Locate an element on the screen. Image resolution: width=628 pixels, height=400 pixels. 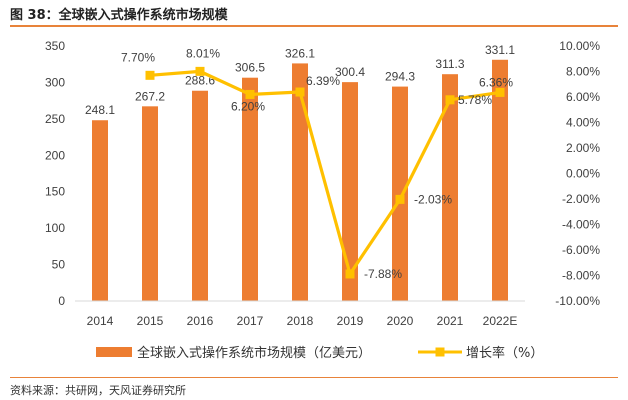
right-axis-tick-label: 4.00% is located at coordinates (583, 123).